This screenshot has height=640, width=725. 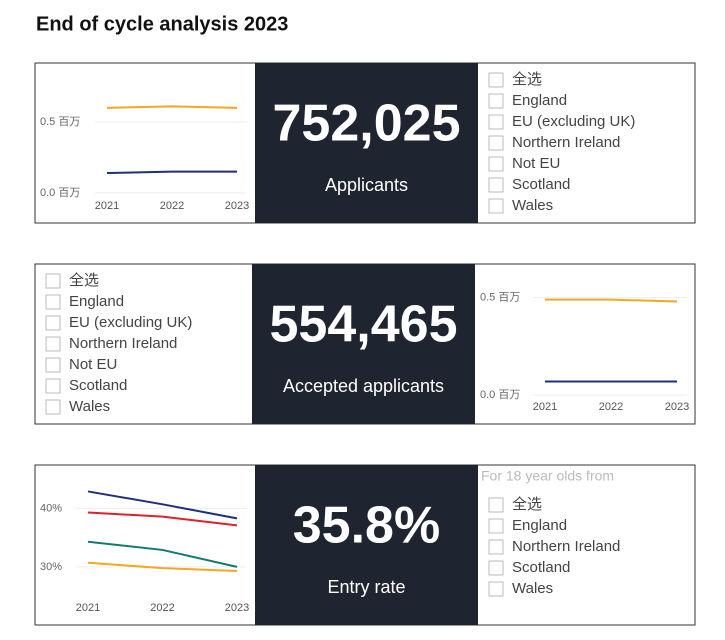 What do you see at coordinates (547, 476) in the screenshot?
I see `filter-heading: For 18 year olds from` at bounding box center [547, 476].